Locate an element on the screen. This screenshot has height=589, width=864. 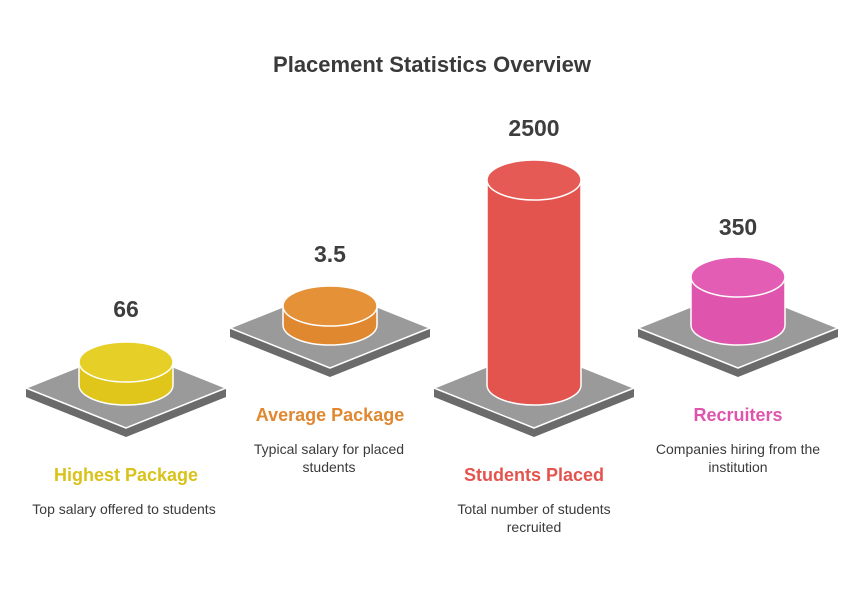
highest-package-description: Top salary offered to students is located at coordinates (124, 509).